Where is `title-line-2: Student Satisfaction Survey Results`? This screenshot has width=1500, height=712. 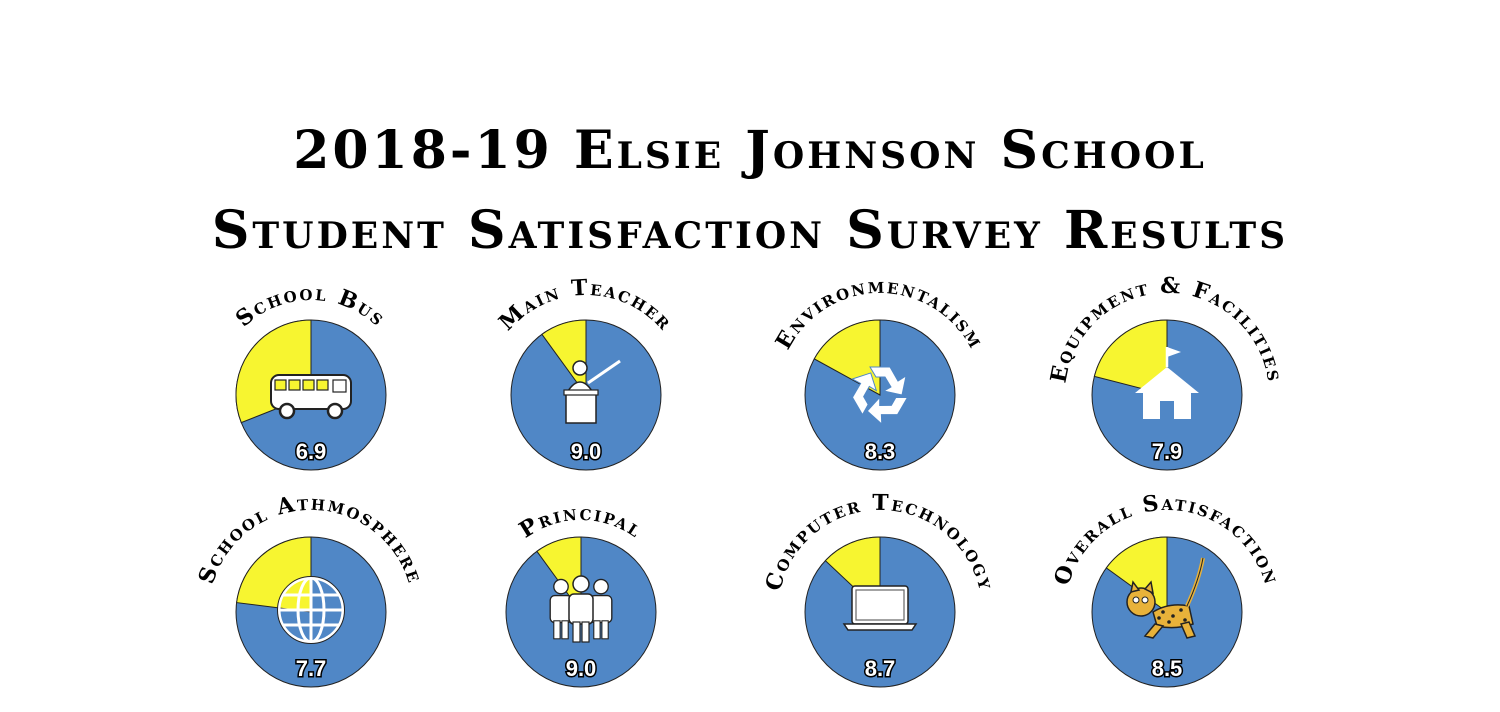 title-line-2: Student Satisfaction Survey Results is located at coordinates (750, 230).